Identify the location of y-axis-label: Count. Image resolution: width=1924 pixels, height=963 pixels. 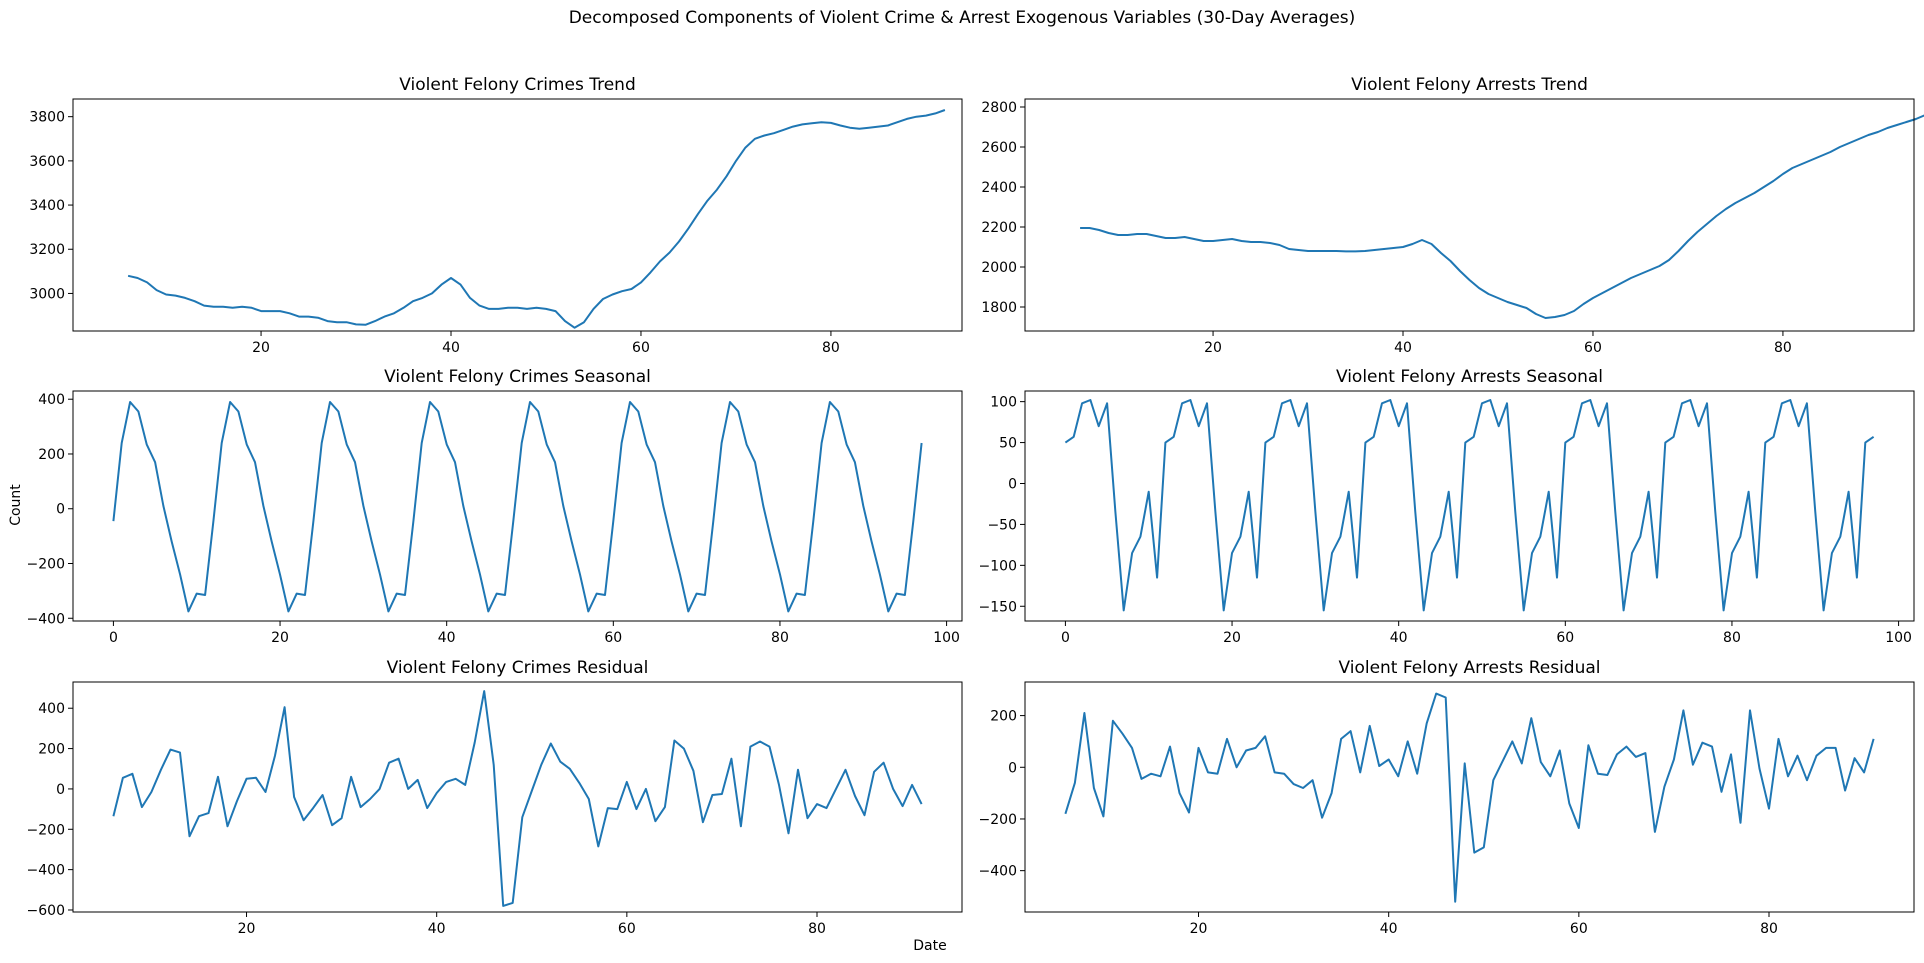
(16, 505).